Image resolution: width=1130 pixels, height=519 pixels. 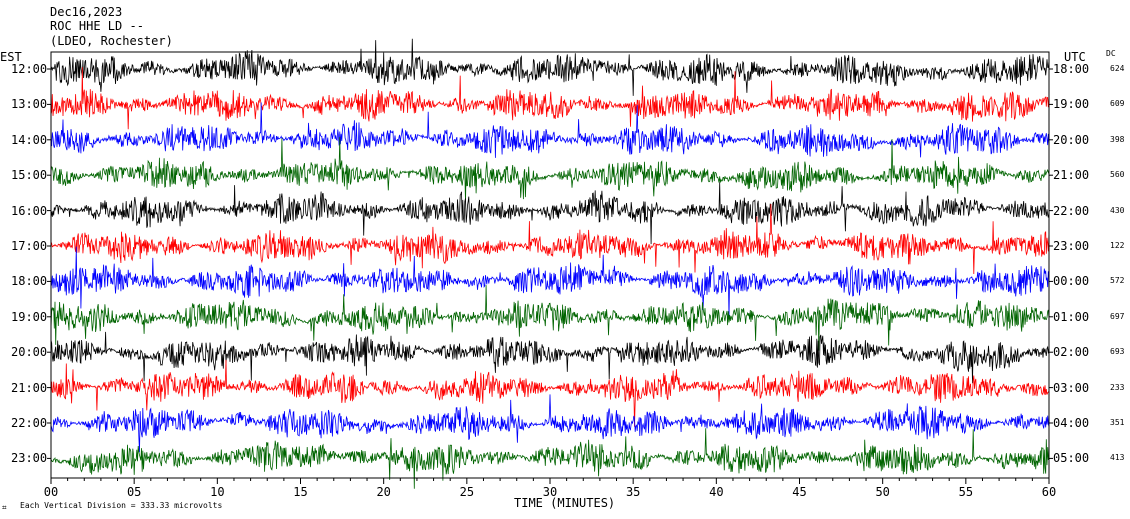 I want to click on x-tick-label: 05, so click(x=134, y=492).